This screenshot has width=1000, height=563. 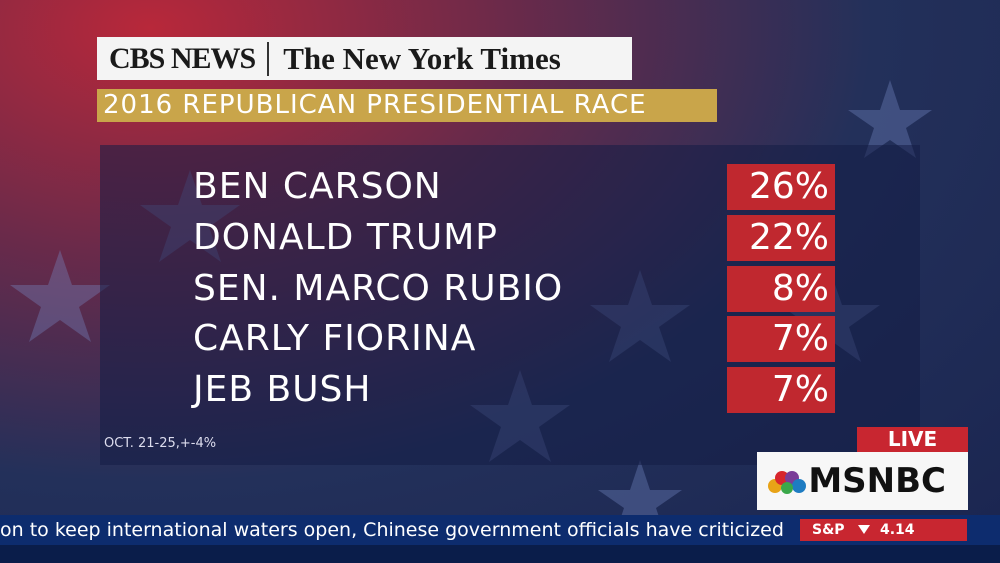 I want to click on candidate-share: 26%, so click(x=781, y=187).